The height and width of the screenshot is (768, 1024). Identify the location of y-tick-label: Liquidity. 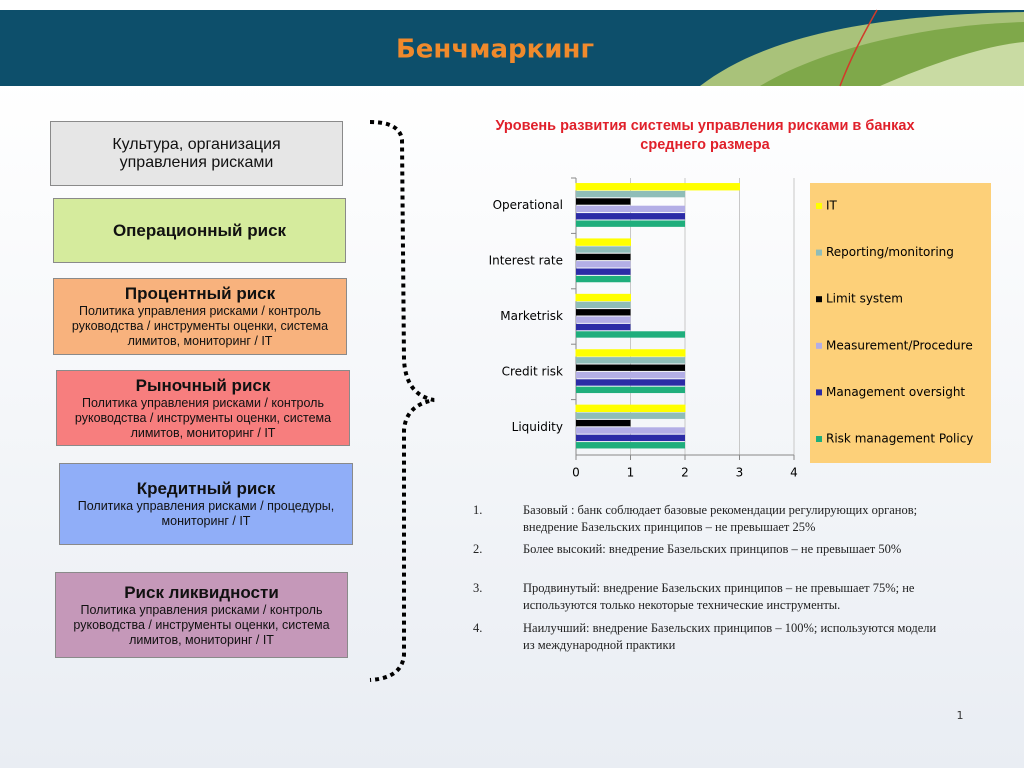
(537, 427).